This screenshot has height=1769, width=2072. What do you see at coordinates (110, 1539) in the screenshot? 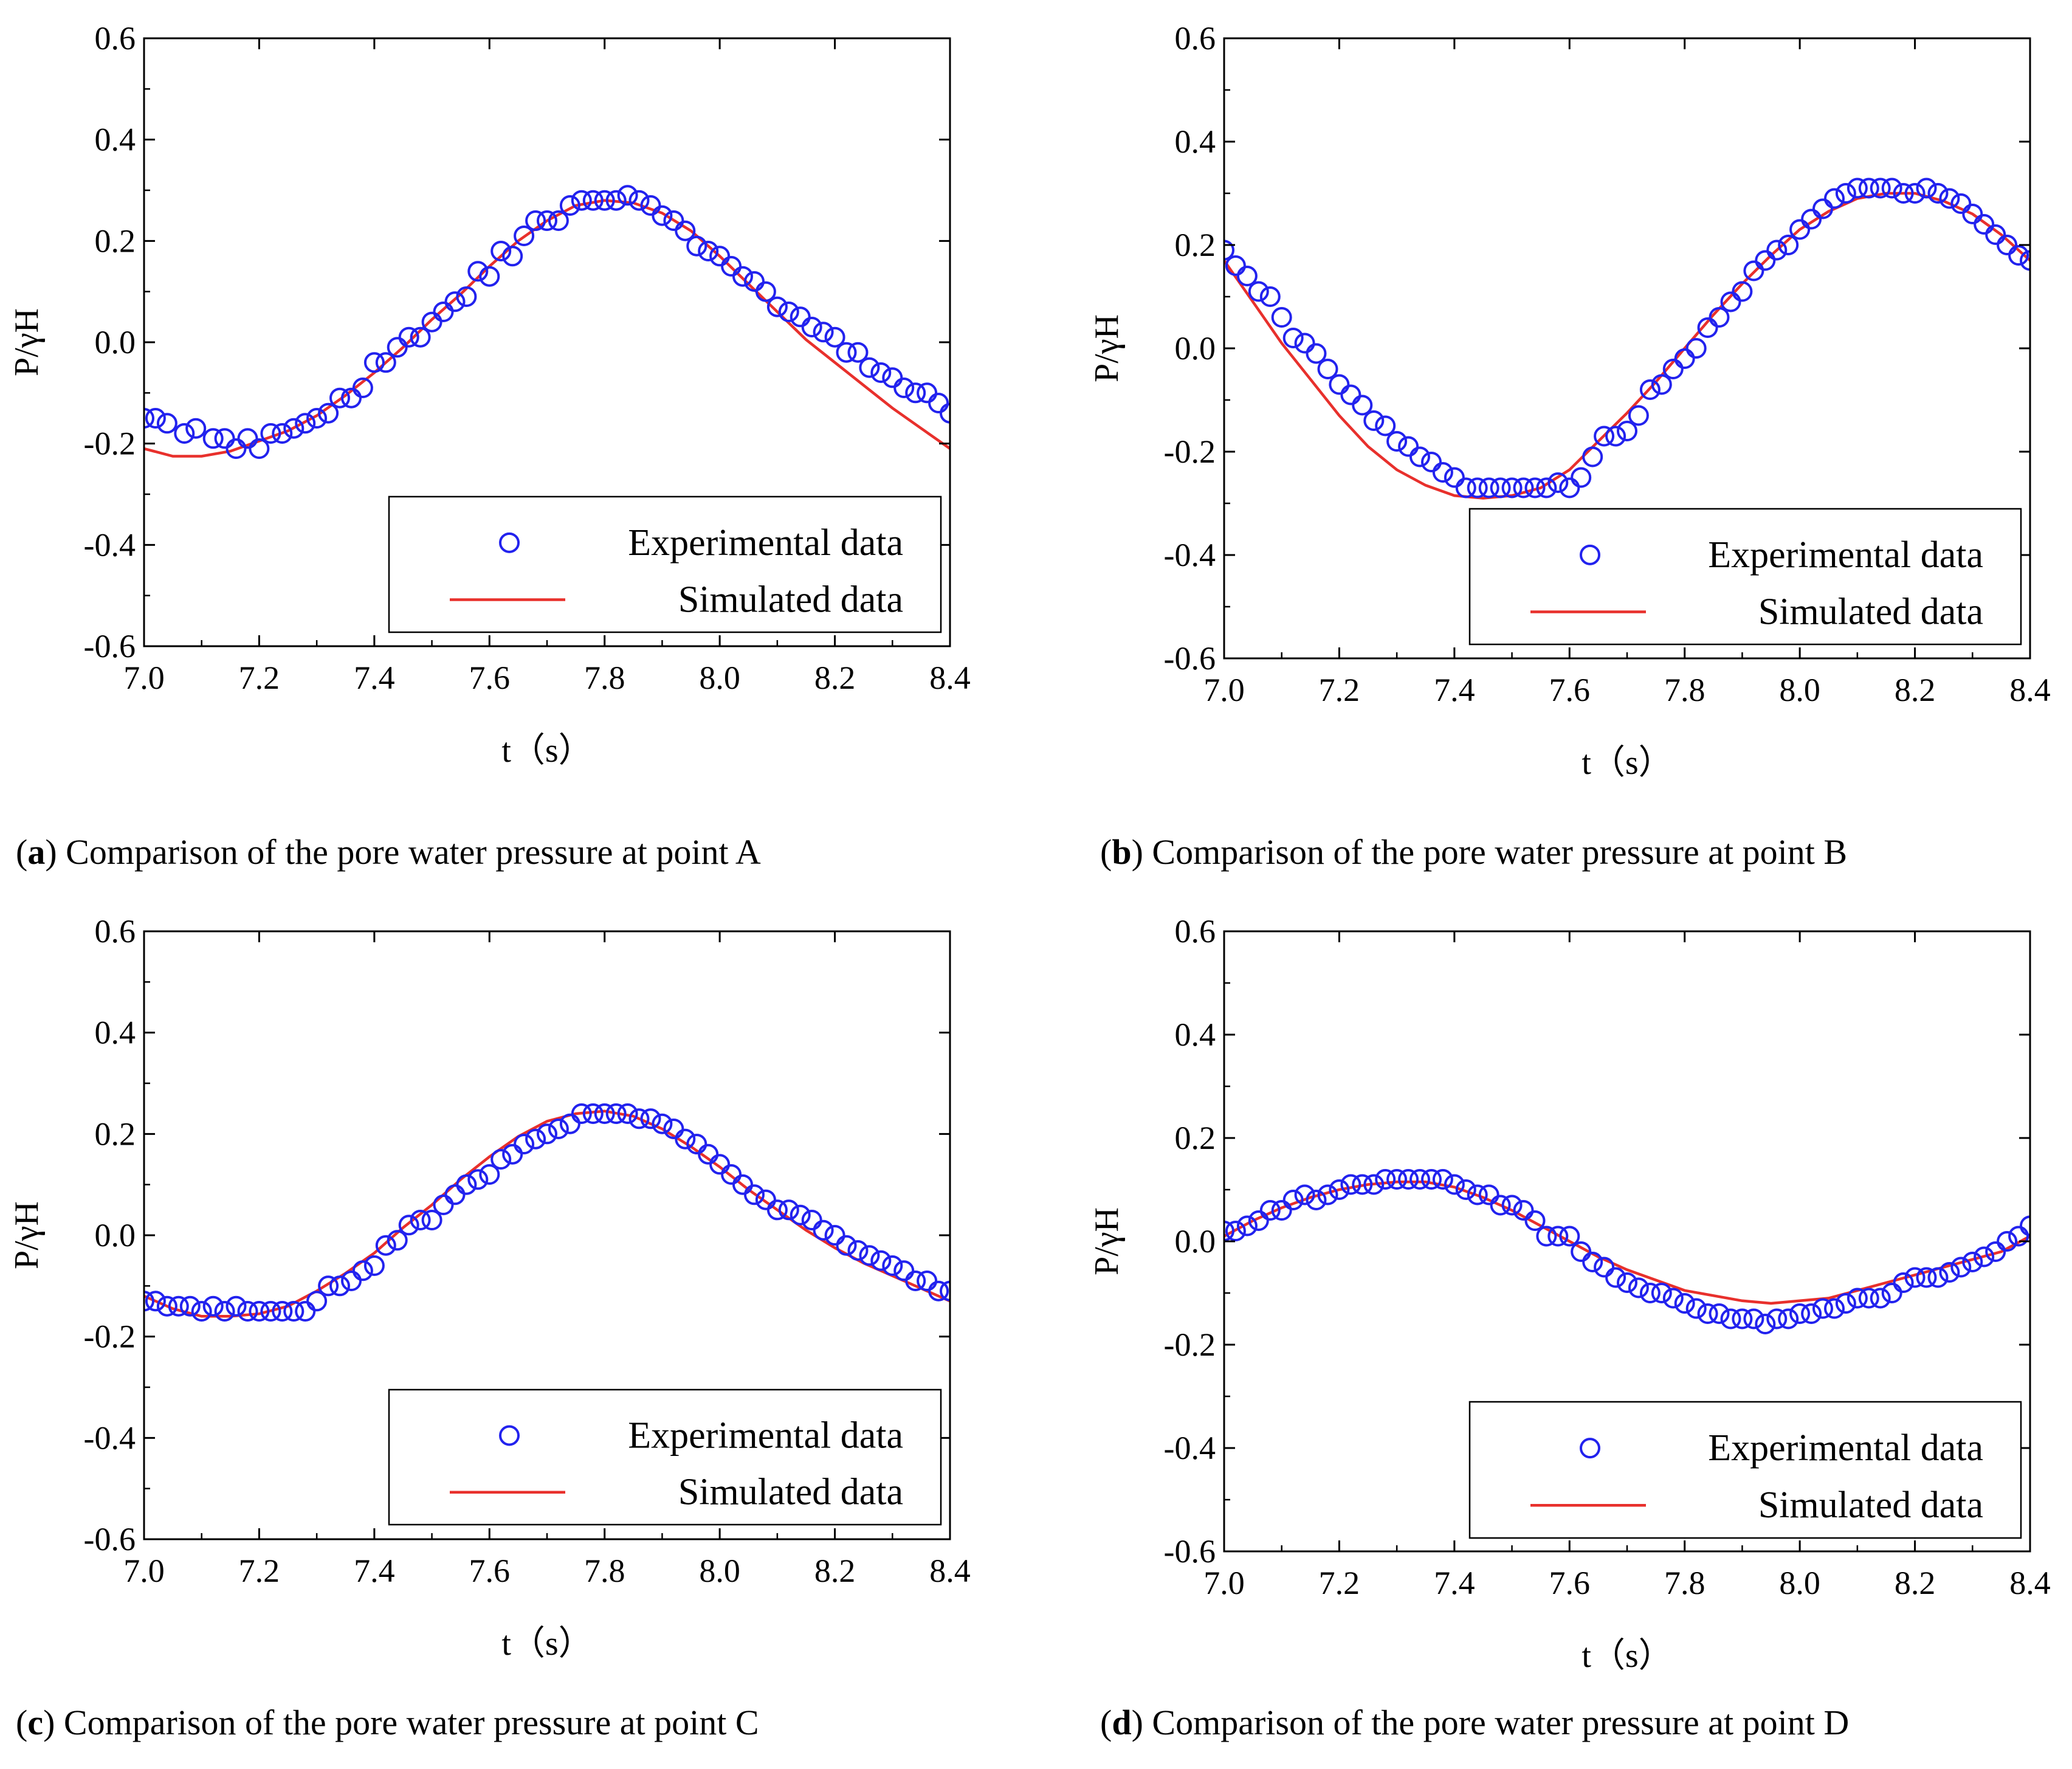
I see `y-tick-label: -0.6` at bounding box center [110, 1539].